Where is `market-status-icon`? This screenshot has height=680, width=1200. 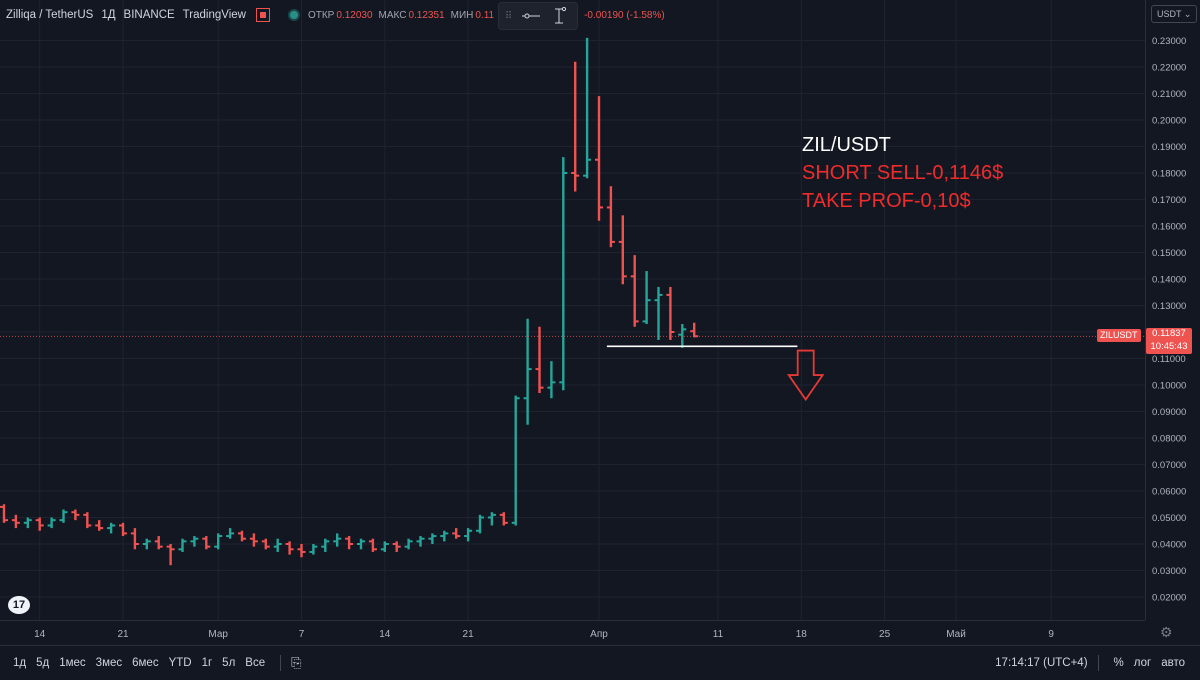 market-status-icon is located at coordinates (293, 15).